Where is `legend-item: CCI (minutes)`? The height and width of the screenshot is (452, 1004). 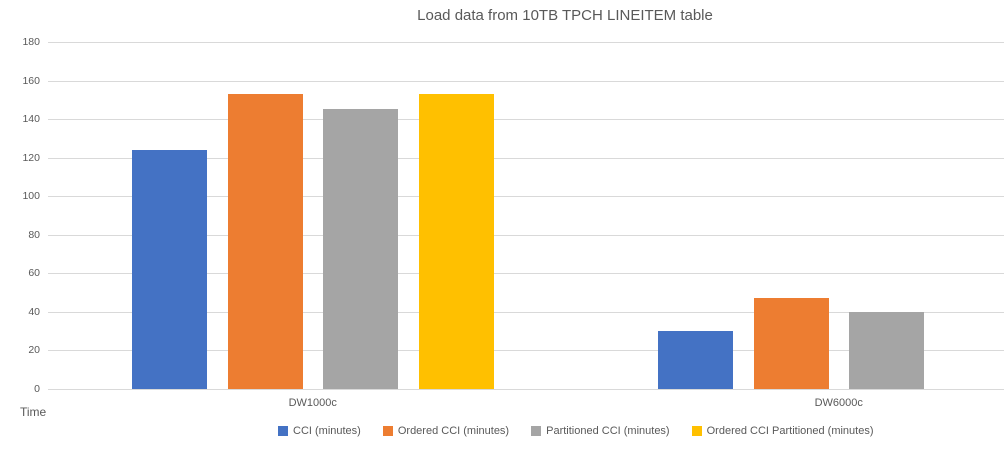 legend-item: CCI (minutes) is located at coordinates (319, 431).